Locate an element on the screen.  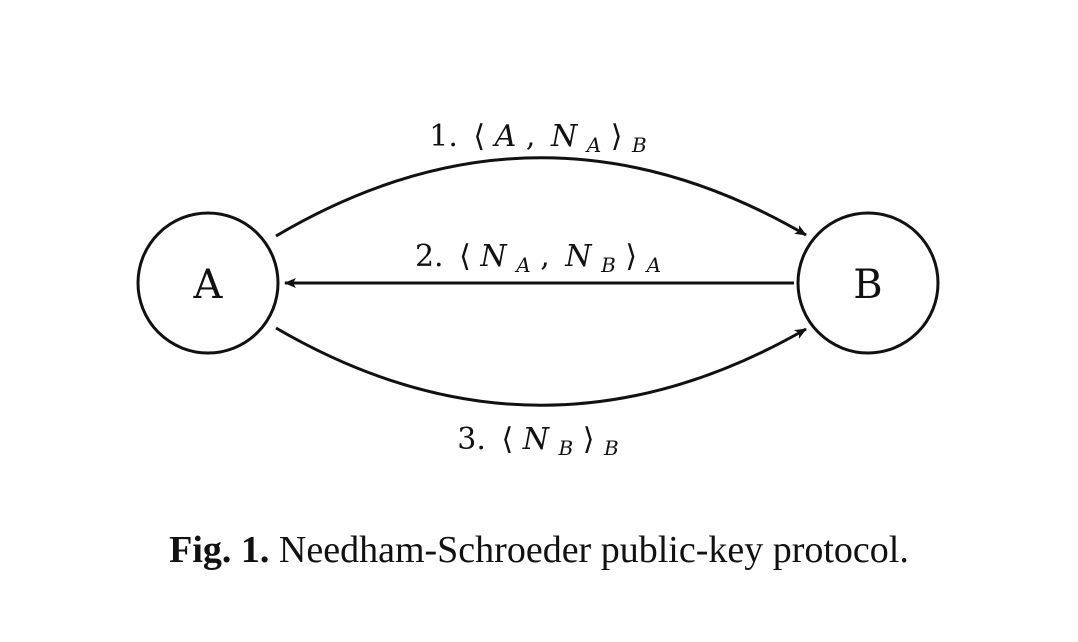
message-3-term1-sub: B is located at coordinates (566, 448).